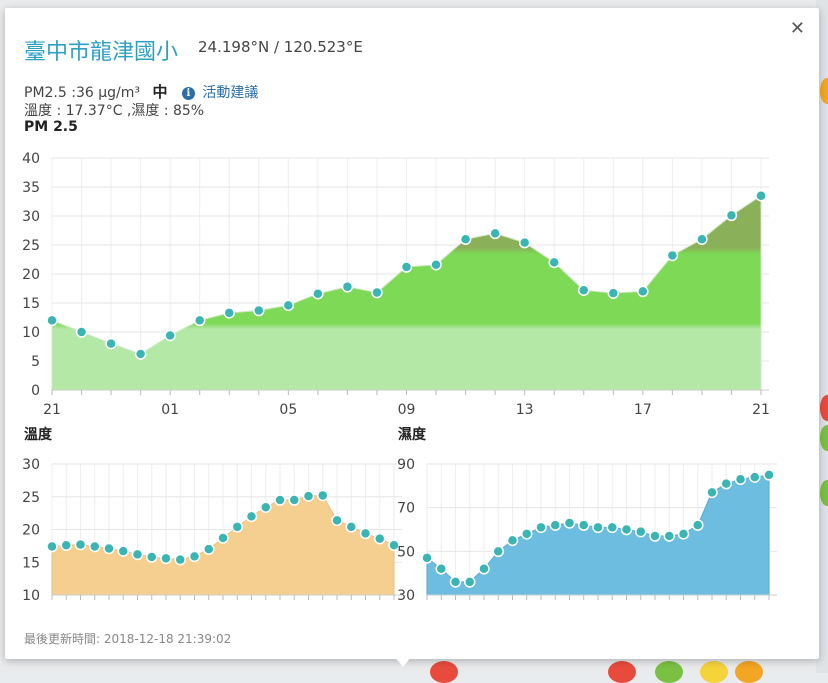 This screenshot has height=683, width=828. I want to click on pm25-level: 中, so click(160, 92).